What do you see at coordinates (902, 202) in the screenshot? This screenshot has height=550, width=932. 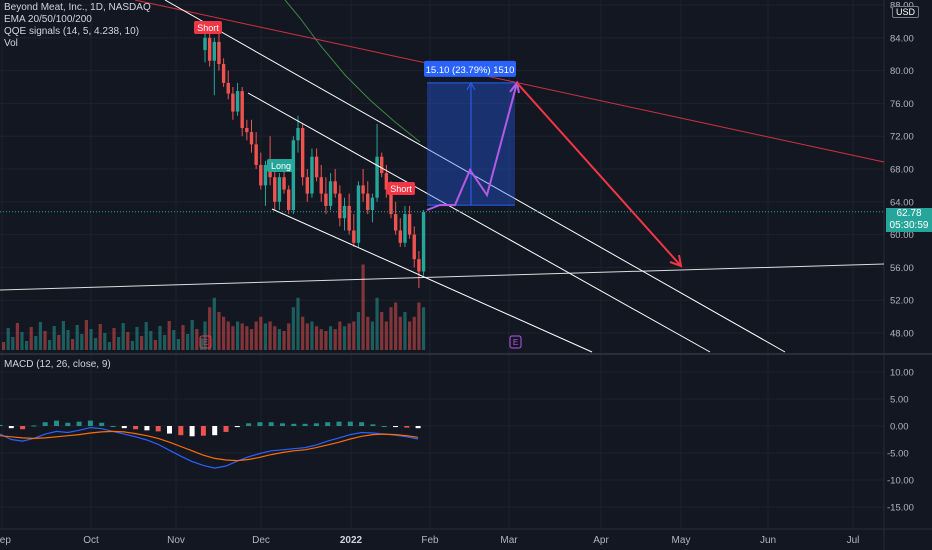 I see `price-axis-label: 64.00` at bounding box center [902, 202].